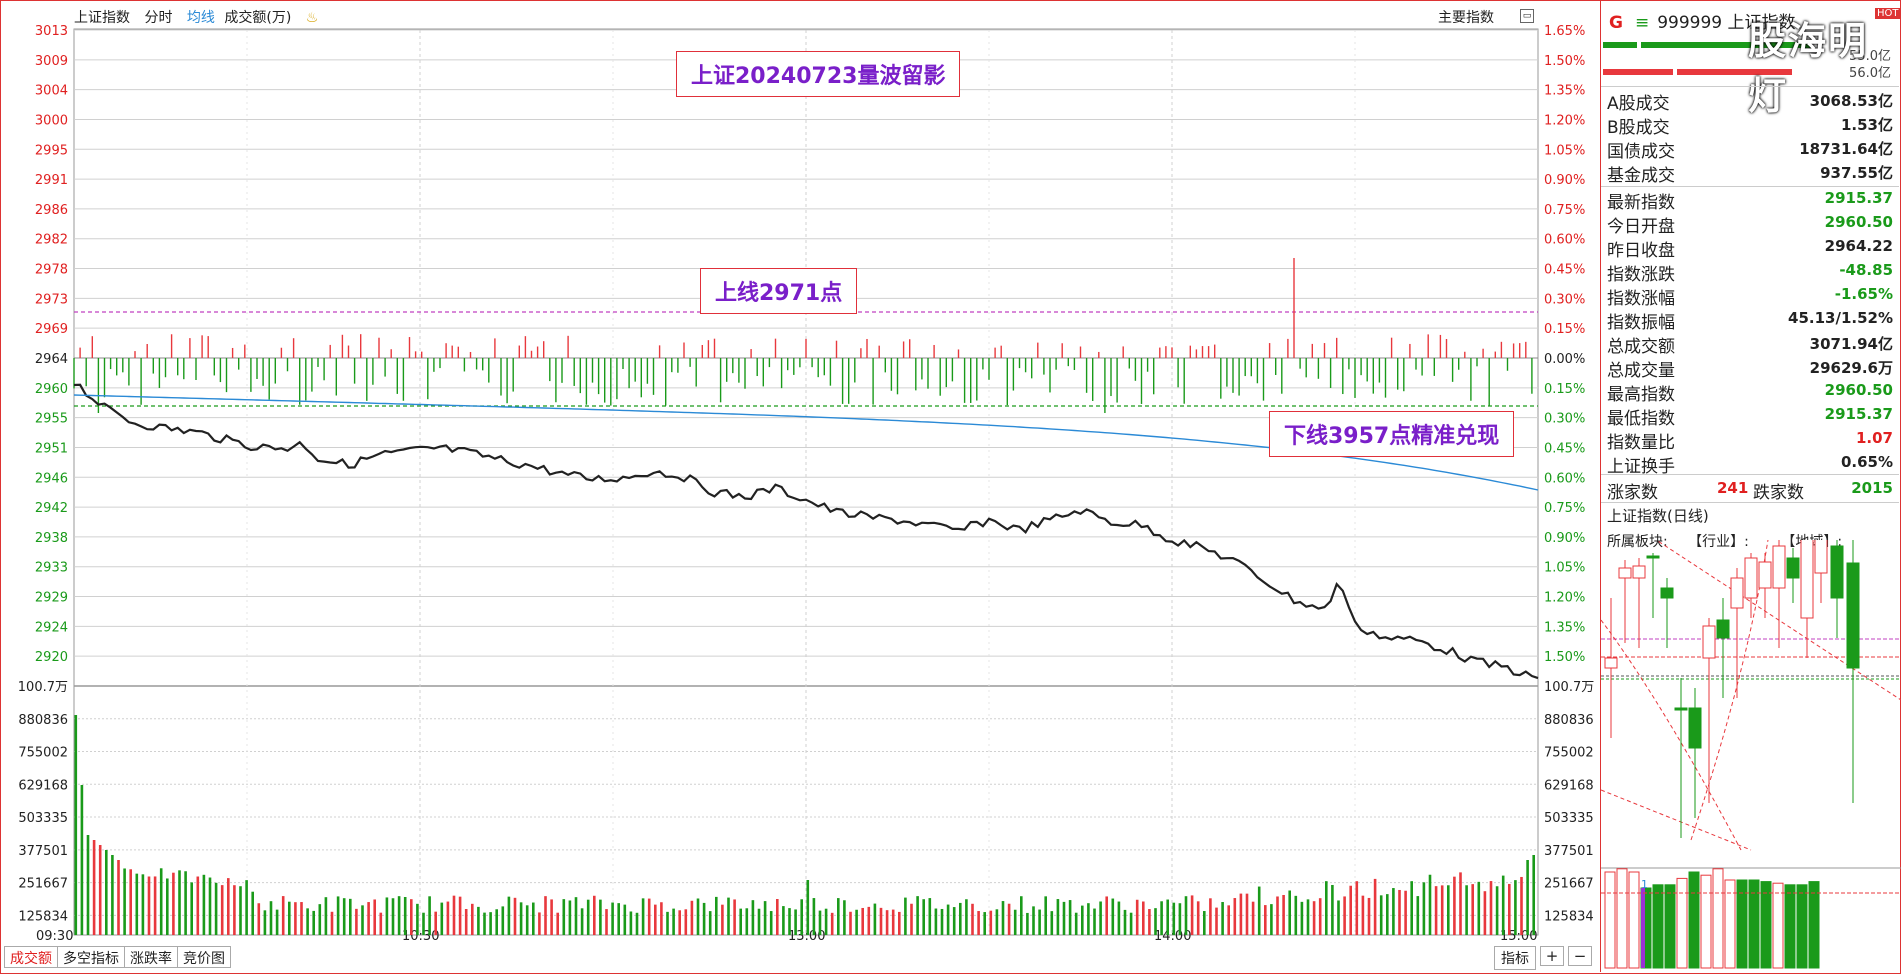 This screenshot has height=974, width=1901. What do you see at coordinates (51, 240) in the screenshot?
I see `price-tick-left: 2982` at bounding box center [51, 240].